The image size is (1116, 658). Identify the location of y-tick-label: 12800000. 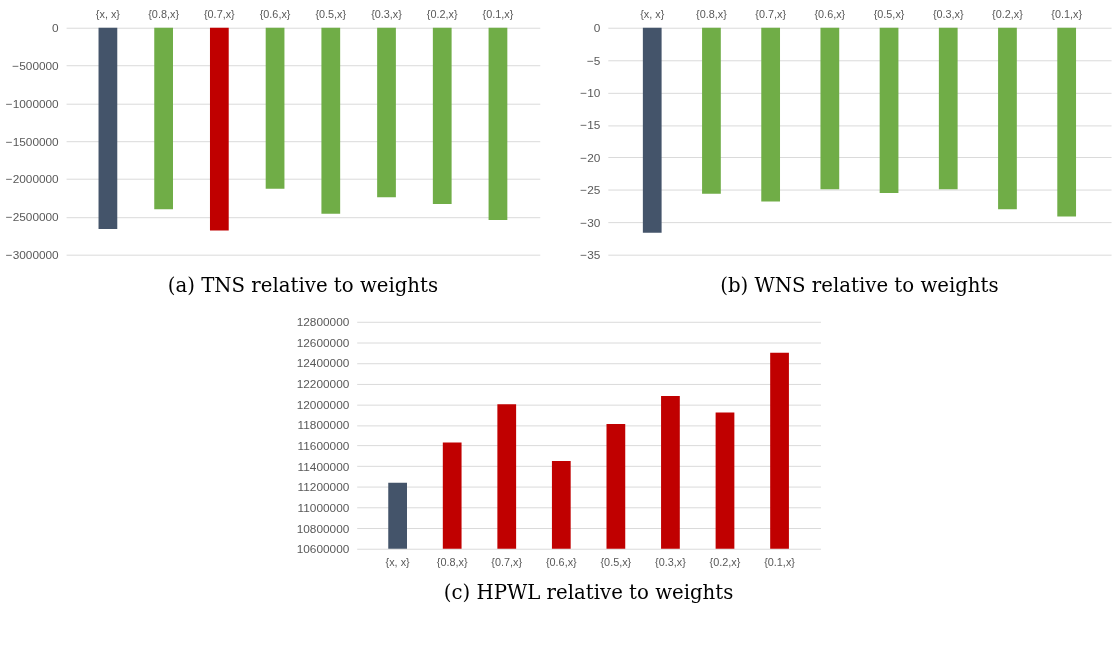
(323, 322).